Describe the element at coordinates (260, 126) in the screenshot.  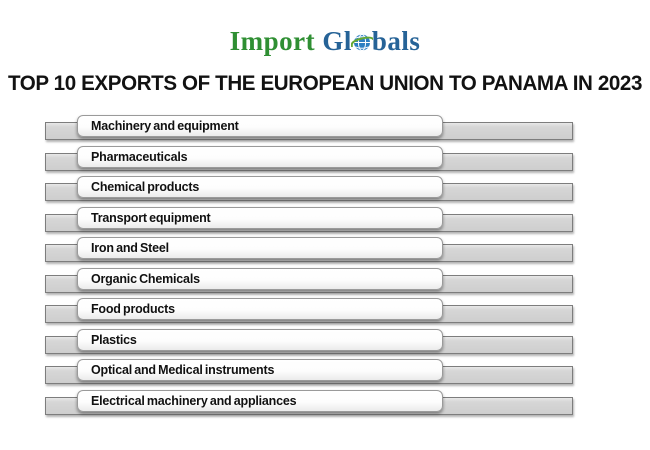
I see `bar-label-box: Machinery and equipment` at that location.